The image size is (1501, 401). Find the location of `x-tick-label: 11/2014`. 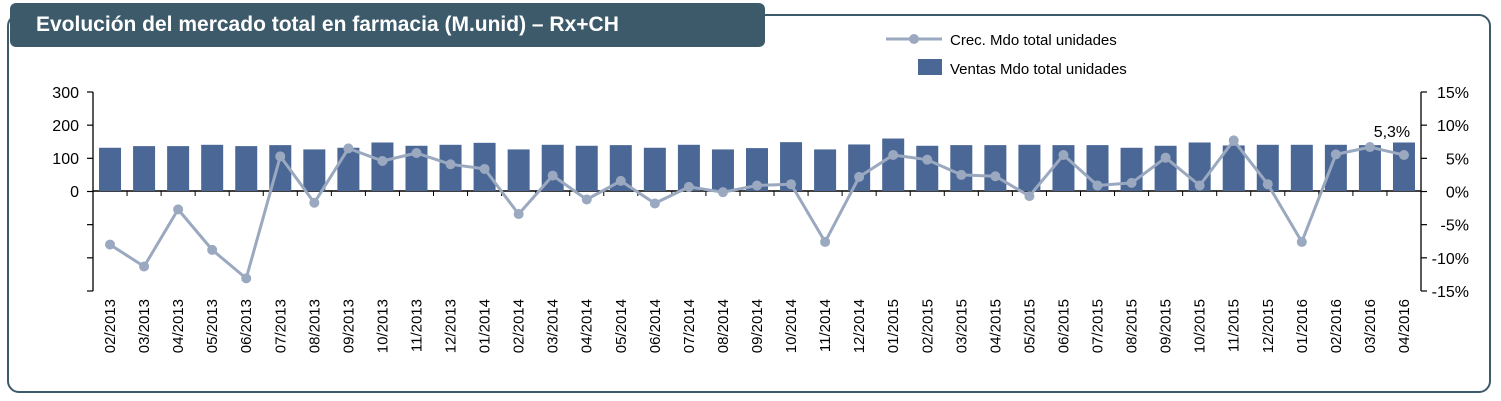

x-tick-label: 11/2014 is located at coordinates (825, 325).